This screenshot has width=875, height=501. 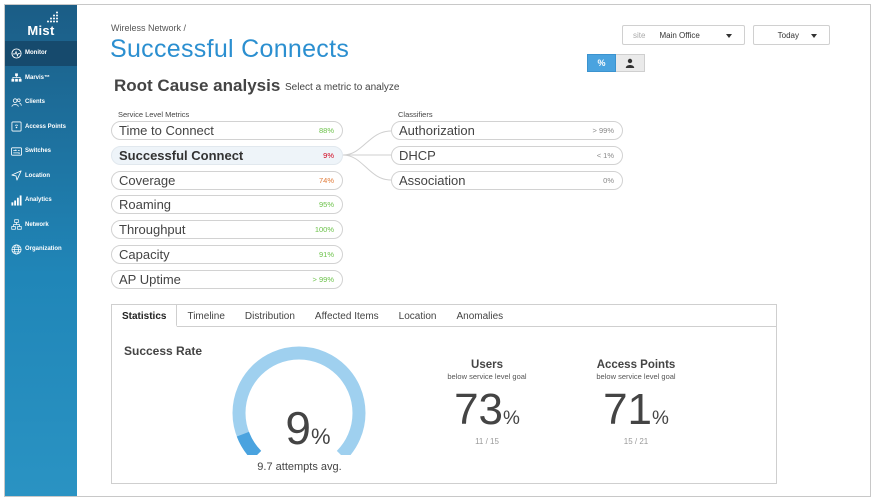 I want to click on sidebar-item-label: Location, so click(x=37, y=175).